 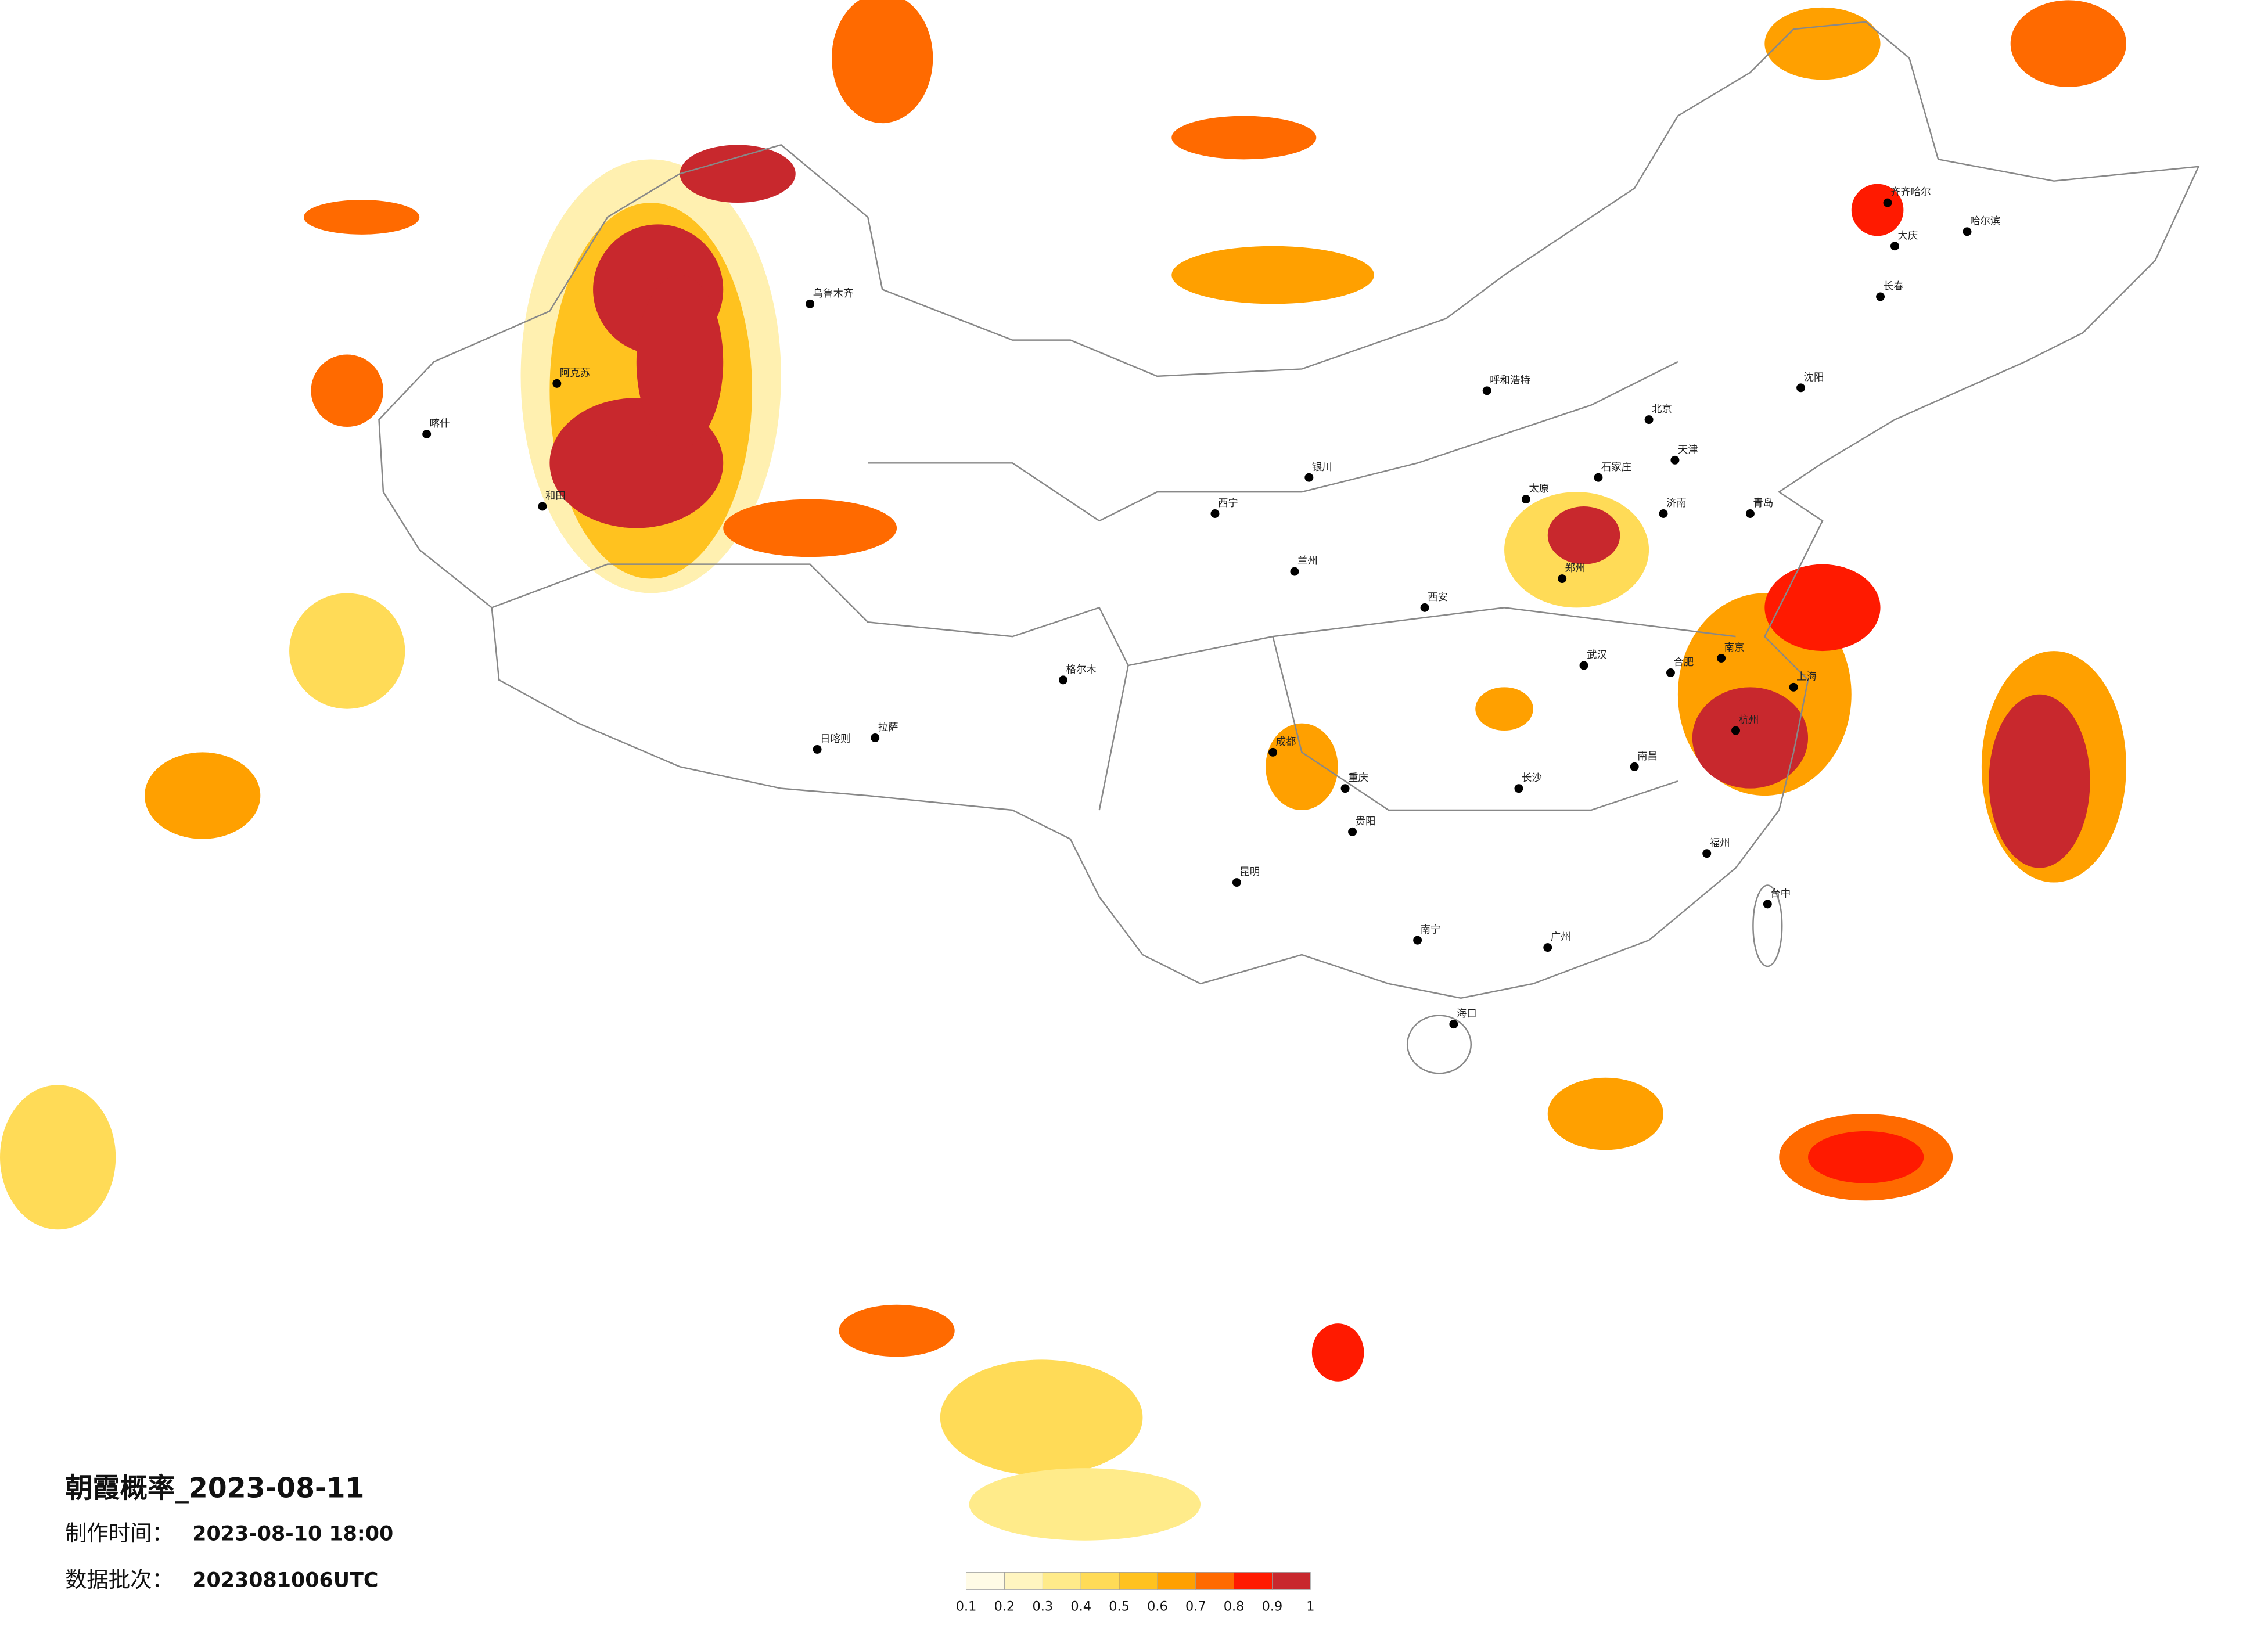 What do you see at coordinates (1510, 380) in the screenshot?
I see `city-label: 呼和浩特` at bounding box center [1510, 380].